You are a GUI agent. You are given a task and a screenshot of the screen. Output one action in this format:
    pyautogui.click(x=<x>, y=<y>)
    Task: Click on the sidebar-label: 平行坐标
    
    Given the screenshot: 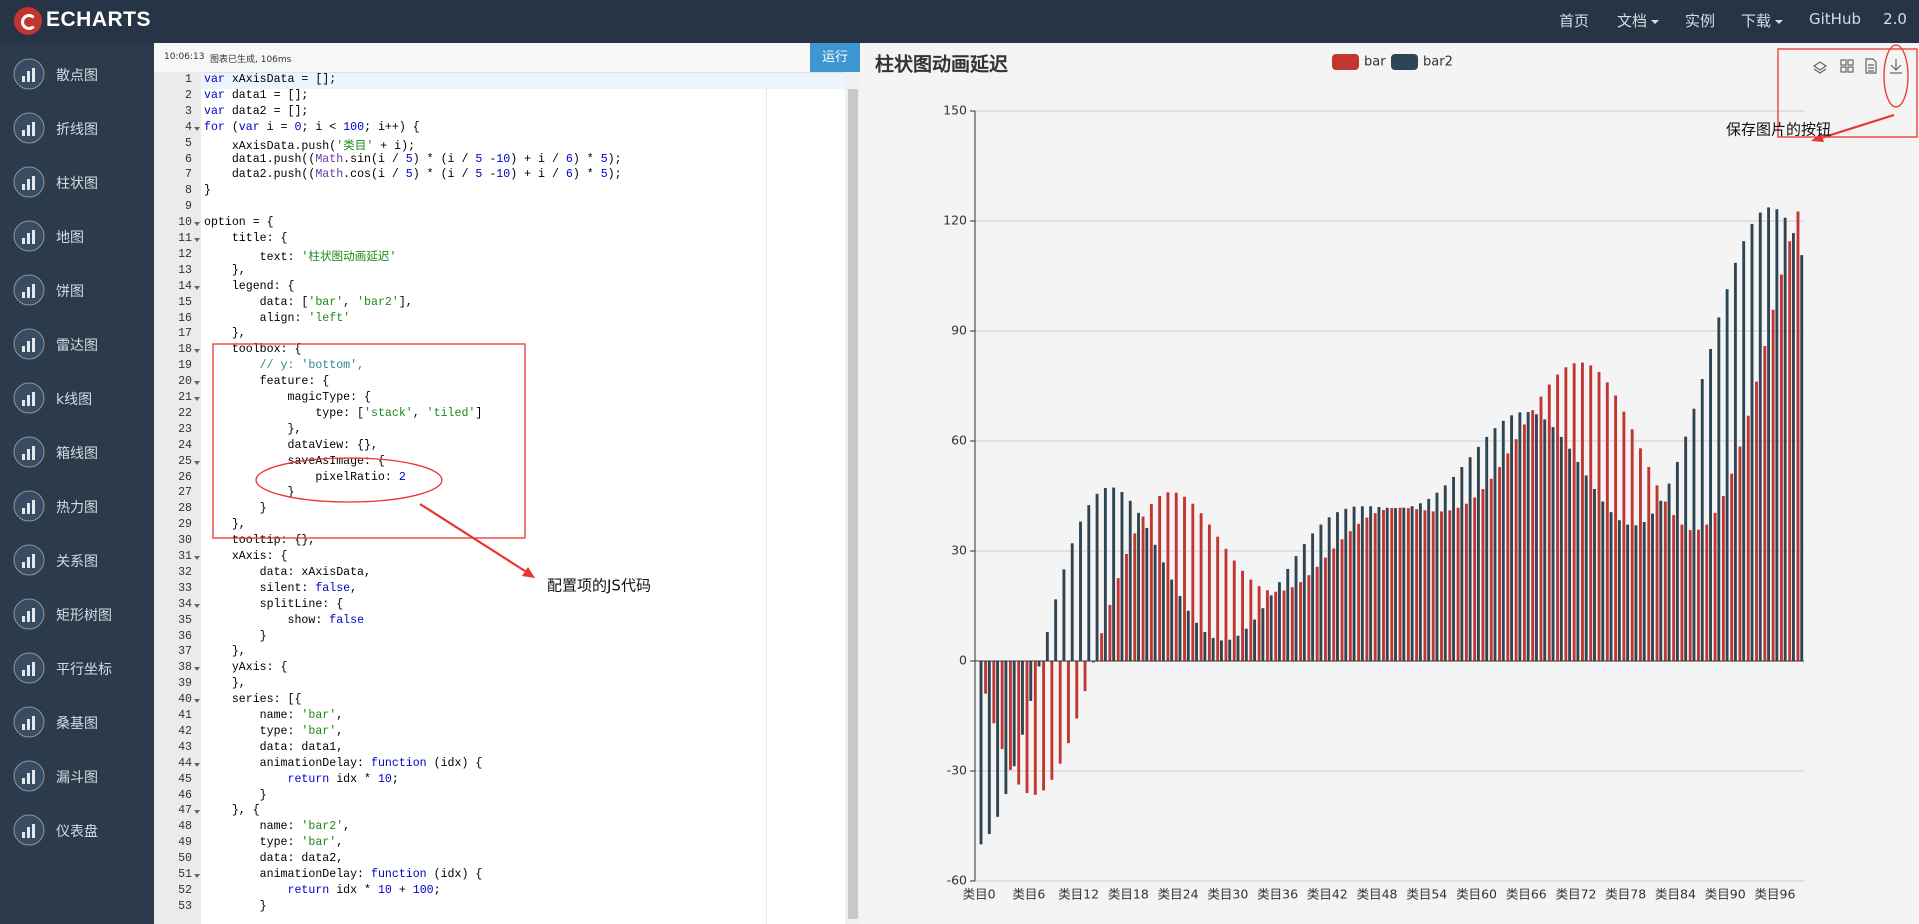 What is the action you would take?
    pyautogui.click(x=84, y=670)
    